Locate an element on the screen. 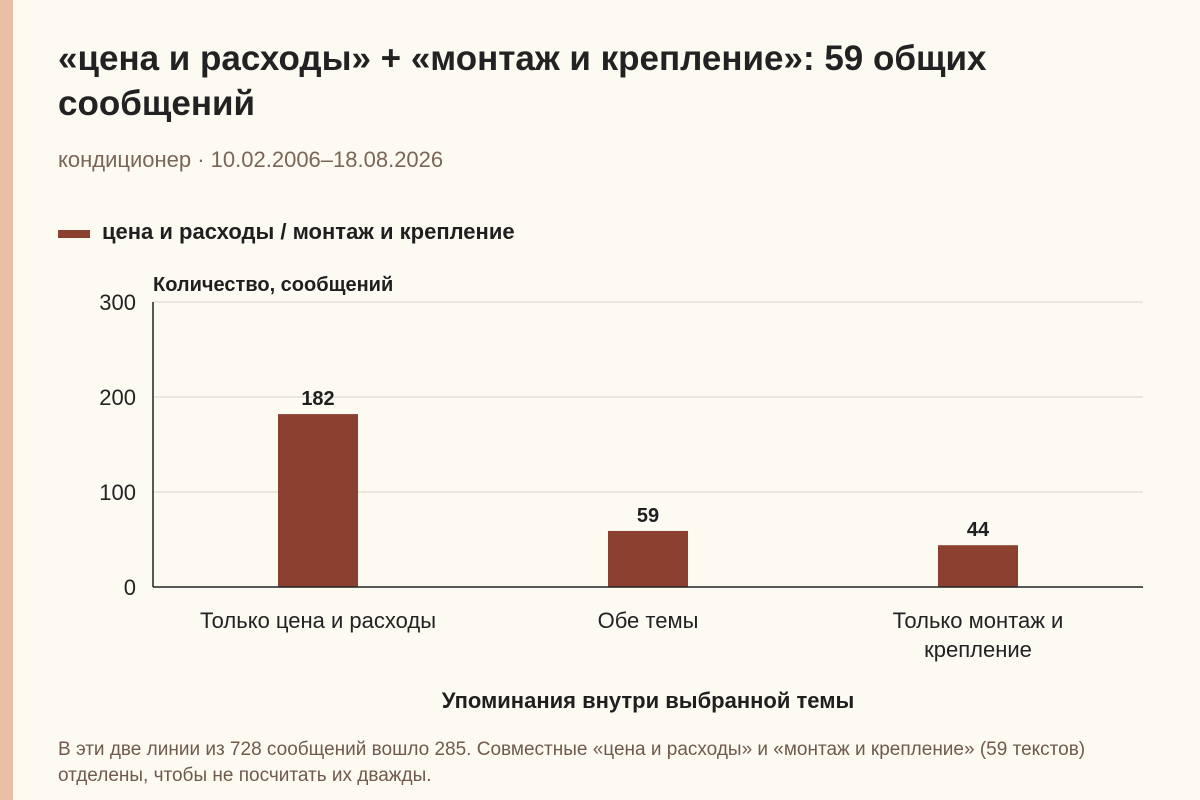 Image resolution: width=1200 pixels, height=800 pixels. y-tick-label: 300 is located at coordinates (117, 302).